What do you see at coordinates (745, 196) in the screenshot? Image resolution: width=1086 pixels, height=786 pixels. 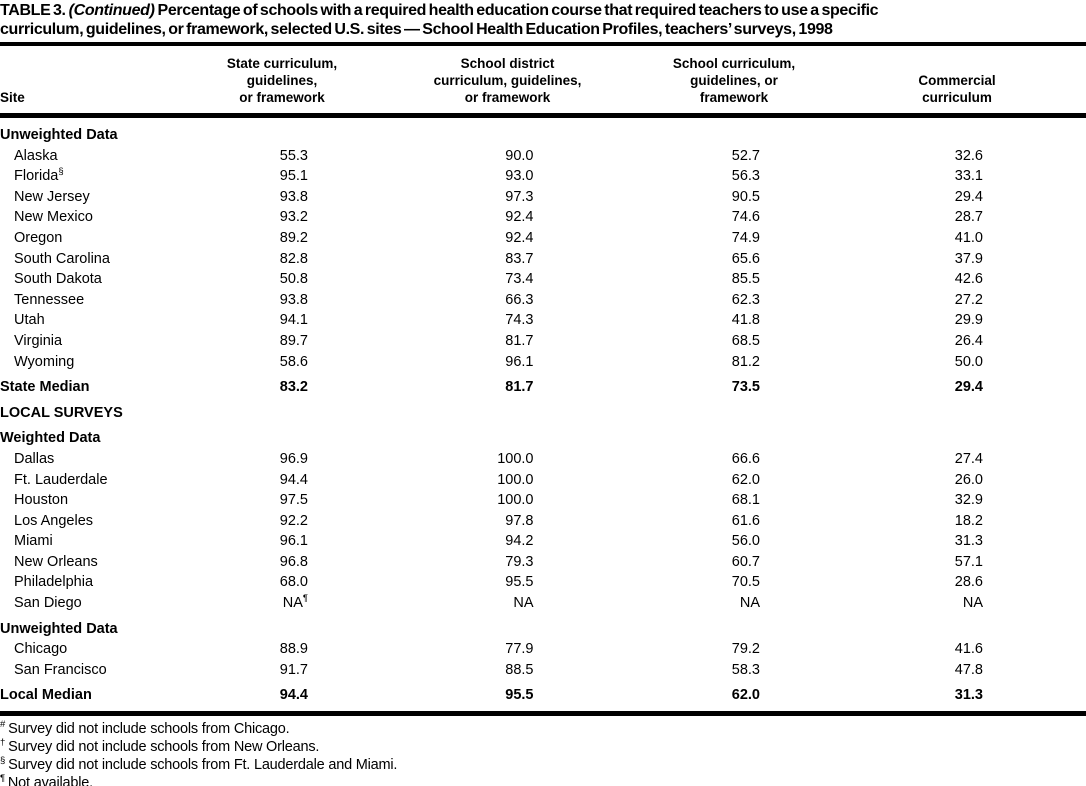 I see `value: 90.5` at bounding box center [745, 196].